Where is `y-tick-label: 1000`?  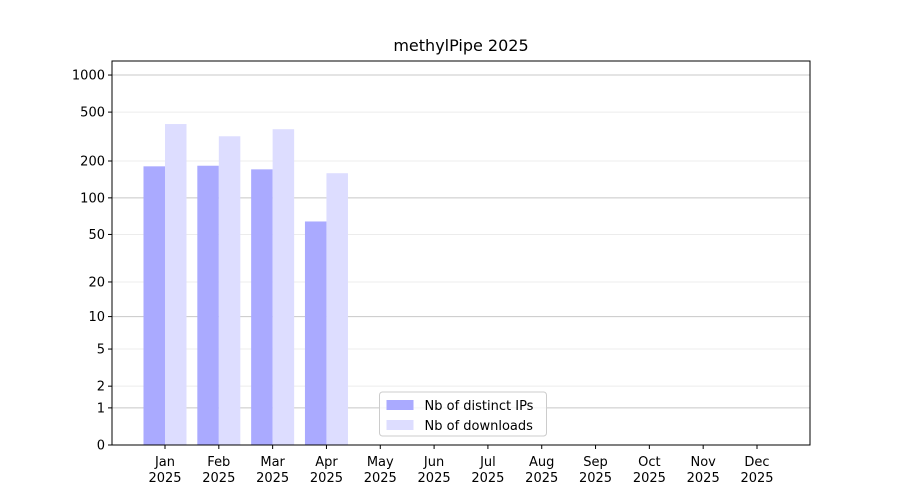
y-tick-label: 1000 is located at coordinates (88, 76).